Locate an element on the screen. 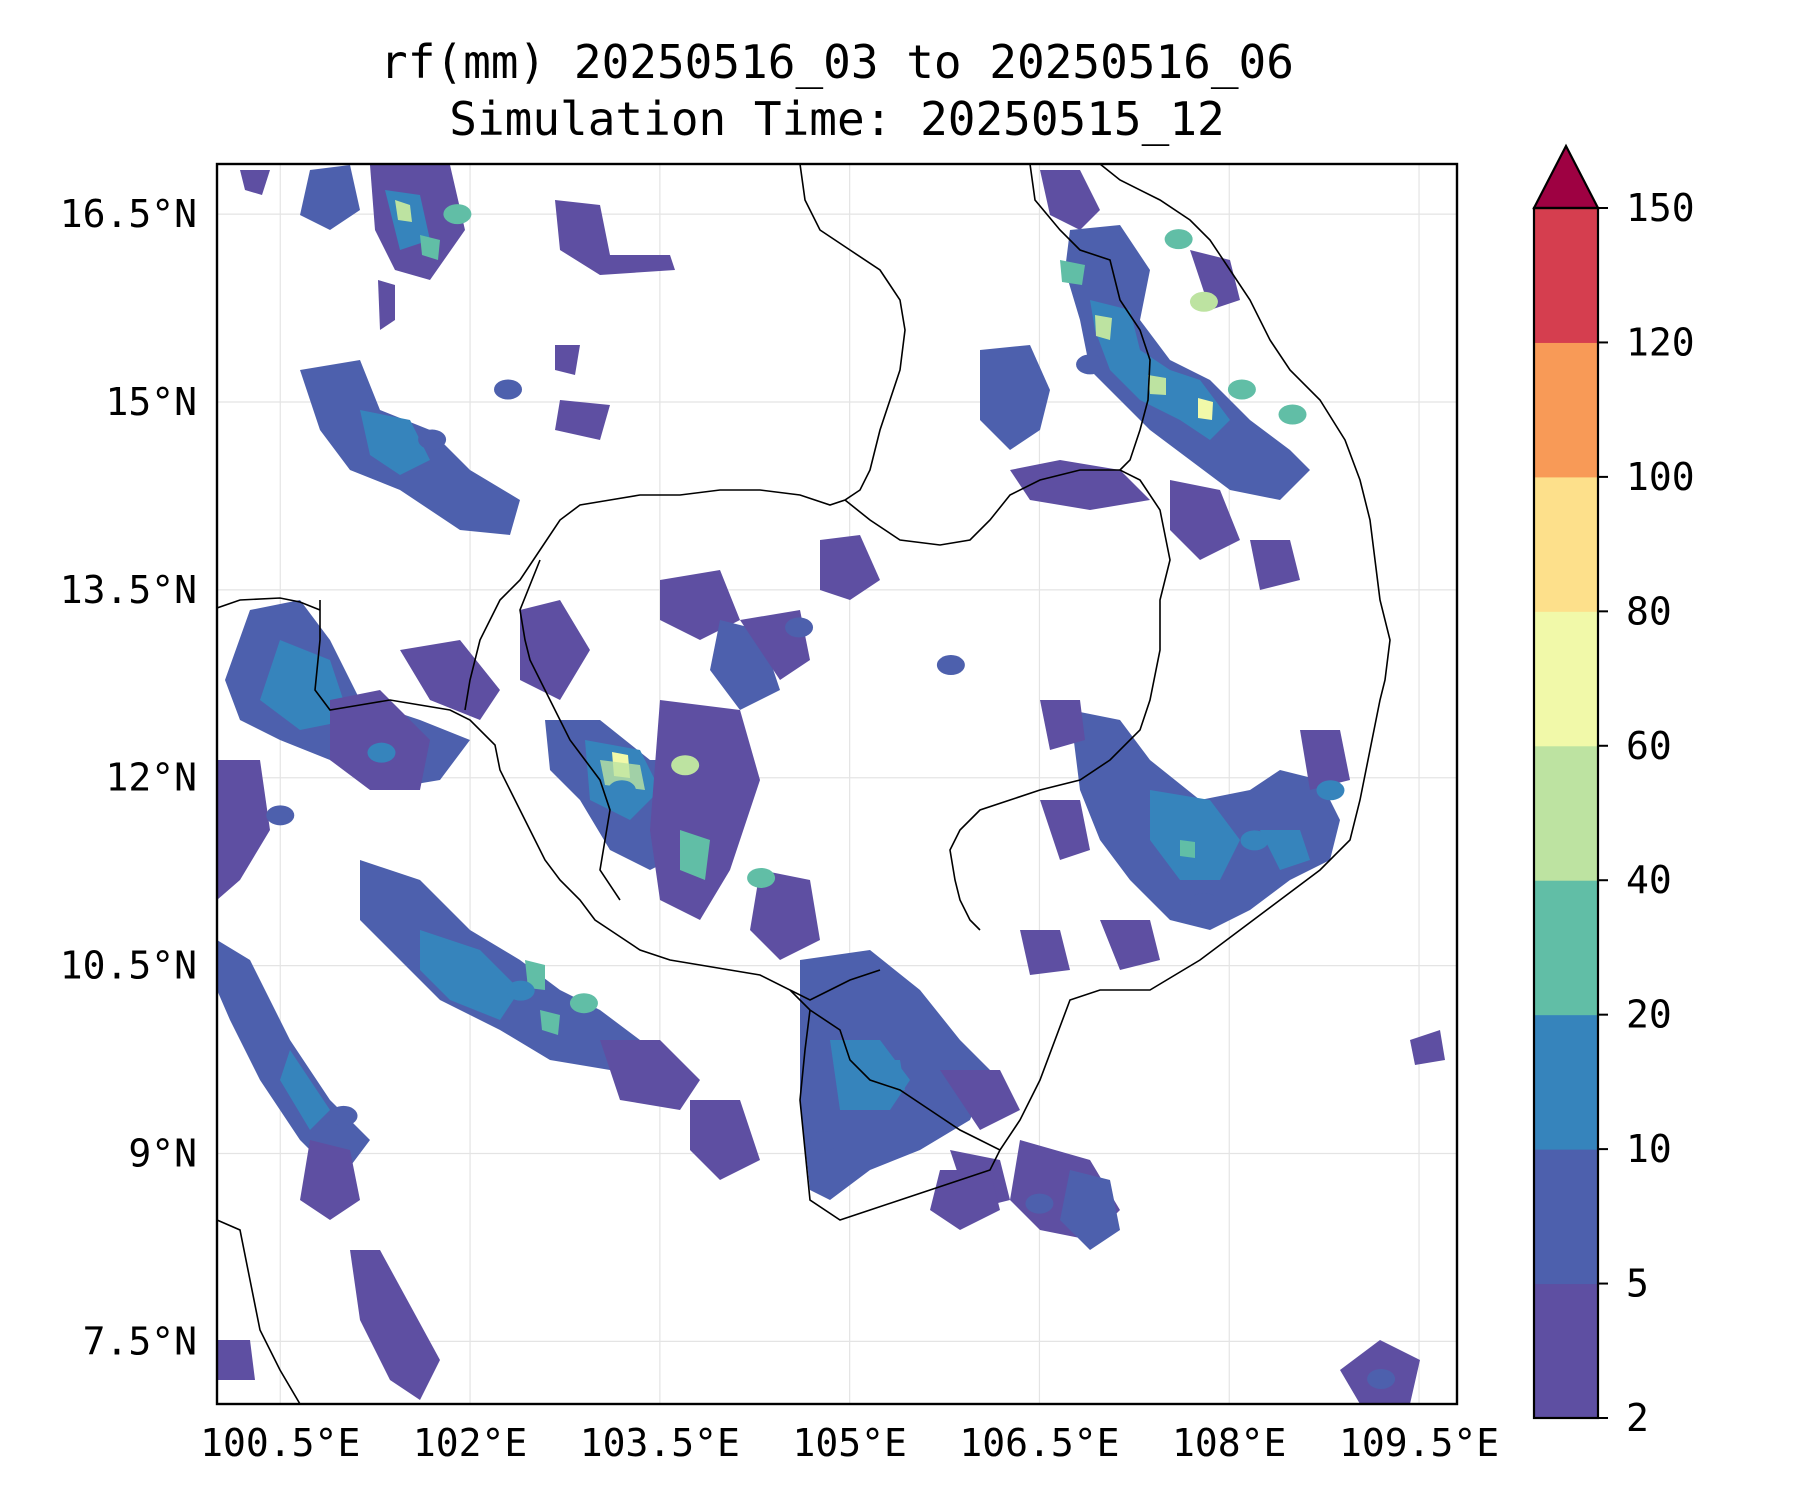 The height and width of the screenshot is (1500, 1800). y-tick-label: 13.5°N is located at coordinates (128, 590).